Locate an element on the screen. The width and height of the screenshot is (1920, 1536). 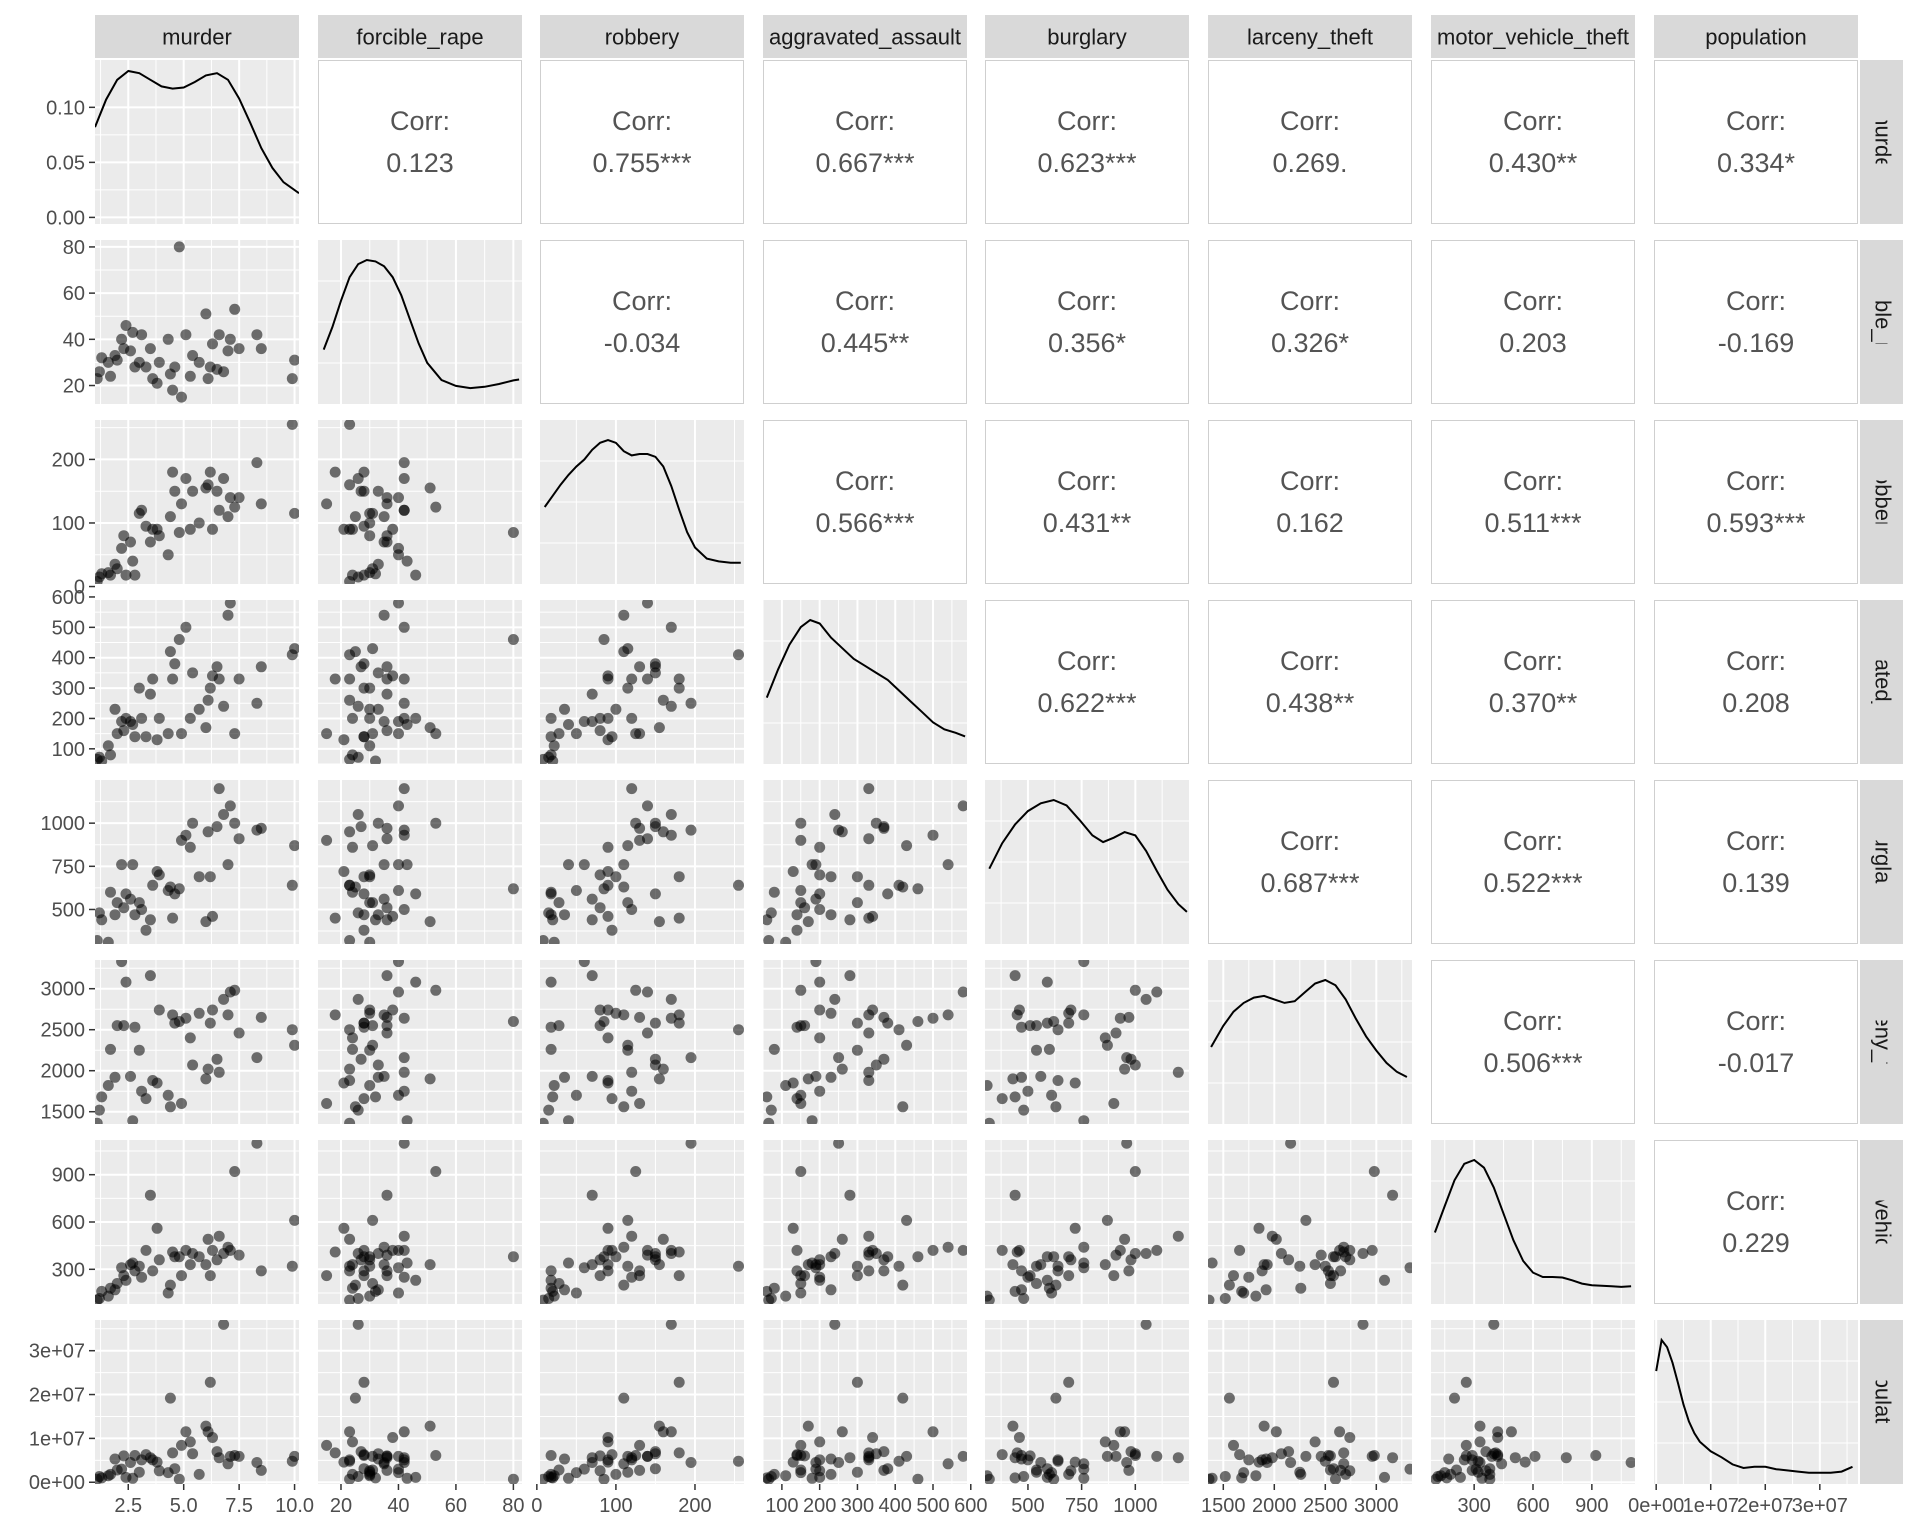
density-curve is located at coordinates (1088, 855).